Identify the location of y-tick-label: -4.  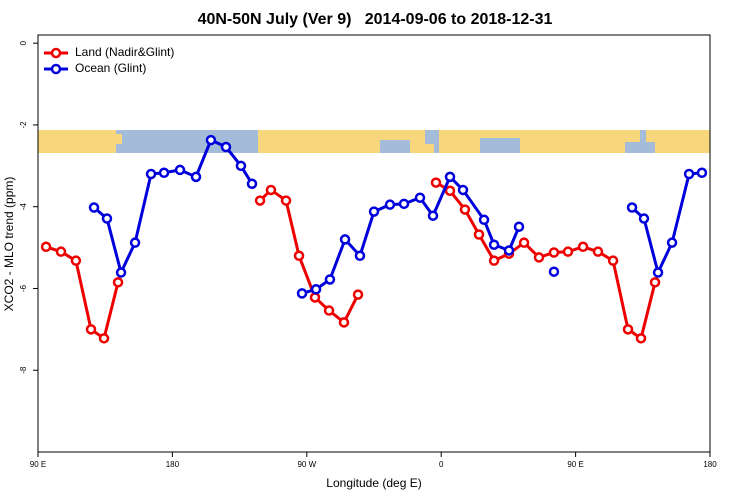
(23, 207).